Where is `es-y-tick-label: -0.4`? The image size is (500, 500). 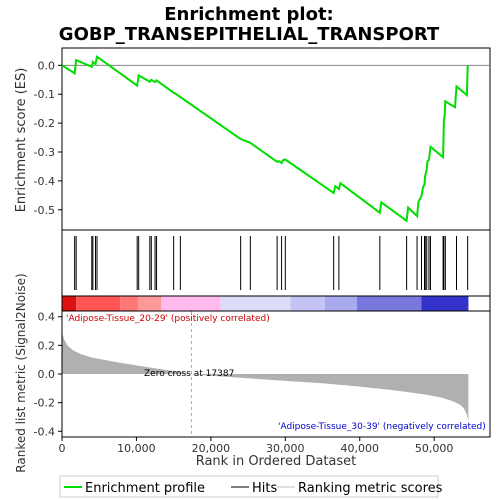 es-y-tick-label: -0.4 is located at coordinates (44, 181).